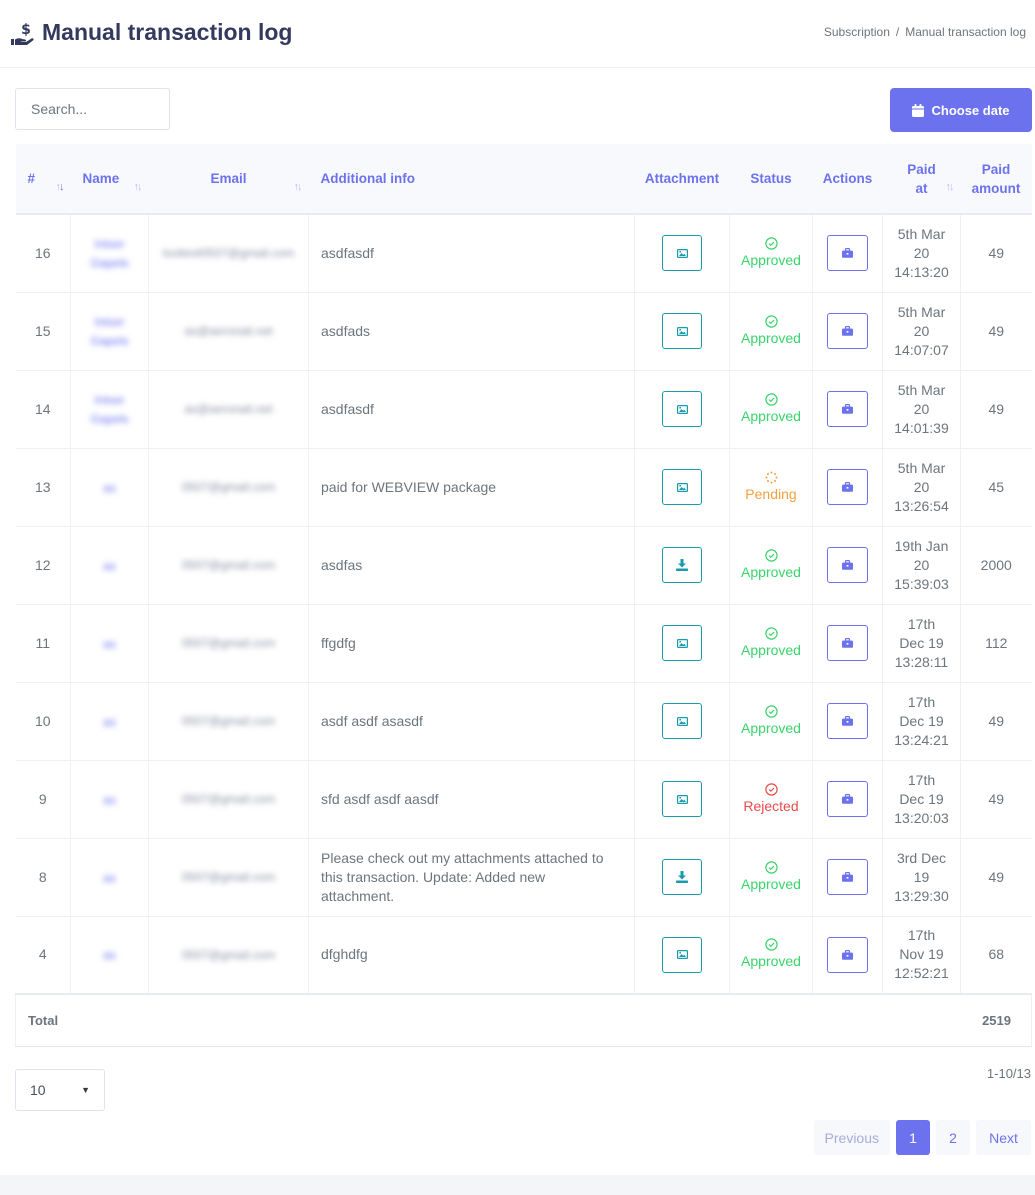 This screenshot has height=1195, width=1035. What do you see at coordinates (228, 253) in the screenshot?
I see `row-email: lsottest0507@gmail.com` at bounding box center [228, 253].